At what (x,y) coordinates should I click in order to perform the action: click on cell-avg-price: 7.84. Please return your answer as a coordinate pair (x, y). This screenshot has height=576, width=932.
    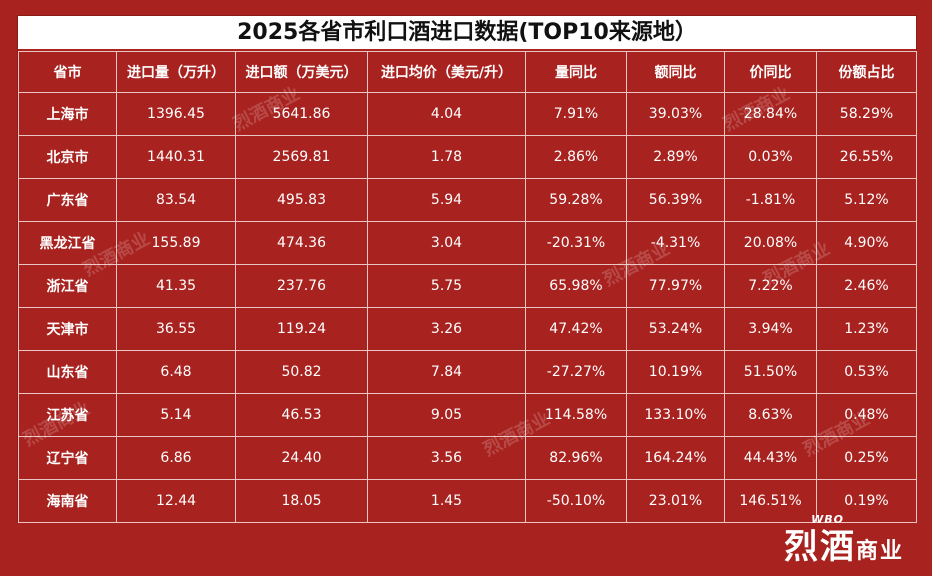
    Looking at the image, I should click on (446, 372).